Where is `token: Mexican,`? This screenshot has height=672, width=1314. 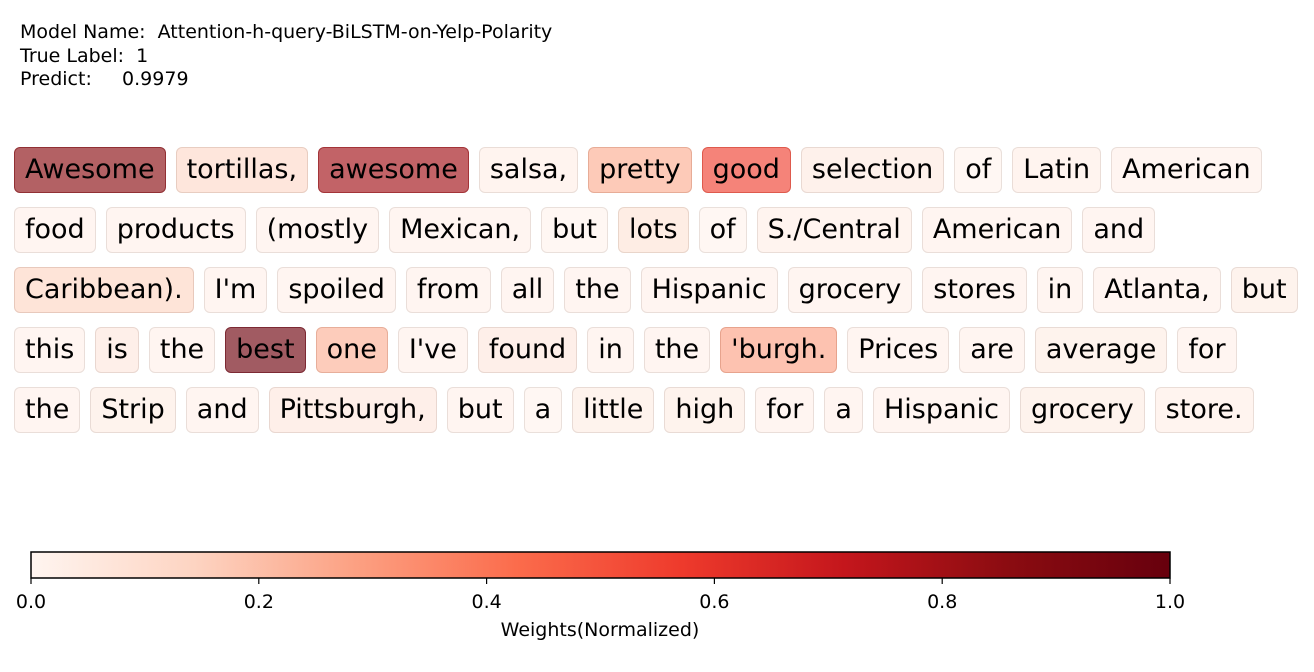
token: Mexican, is located at coordinates (460, 230).